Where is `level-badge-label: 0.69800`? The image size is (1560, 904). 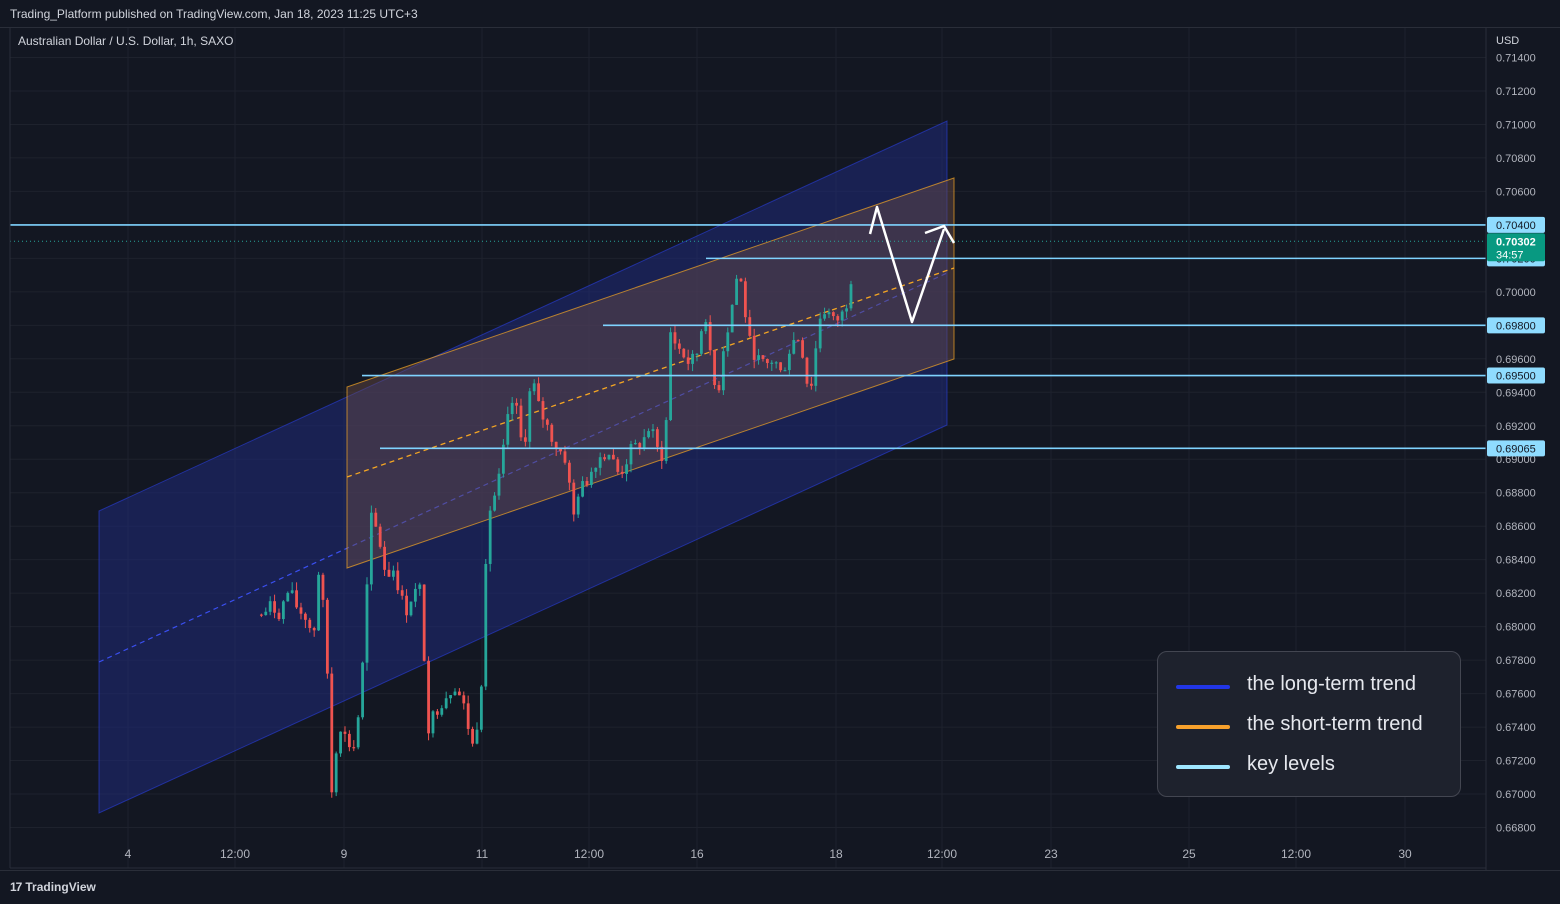 level-badge-label: 0.69800 is located at coordinates (1516, 326).